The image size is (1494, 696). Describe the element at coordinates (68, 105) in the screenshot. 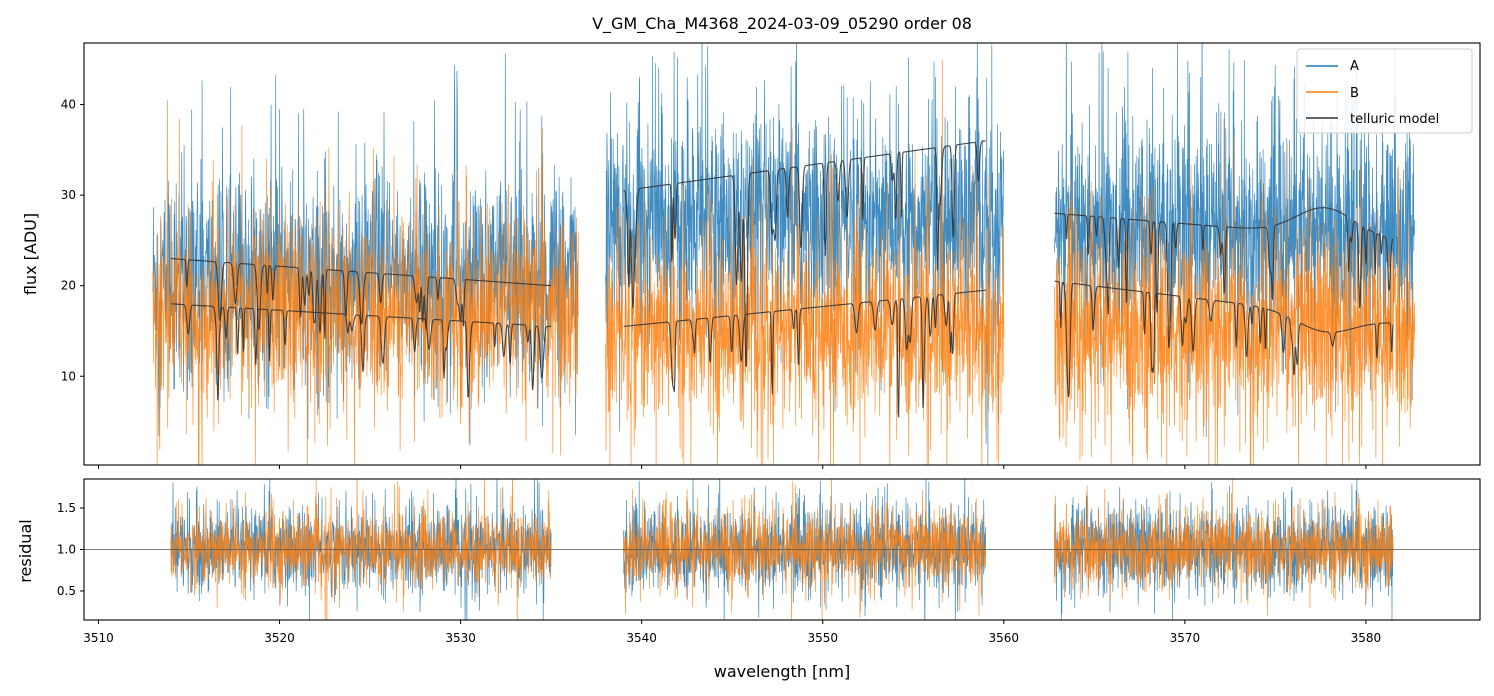

I see `top-y-tick-label: 40` at that location.